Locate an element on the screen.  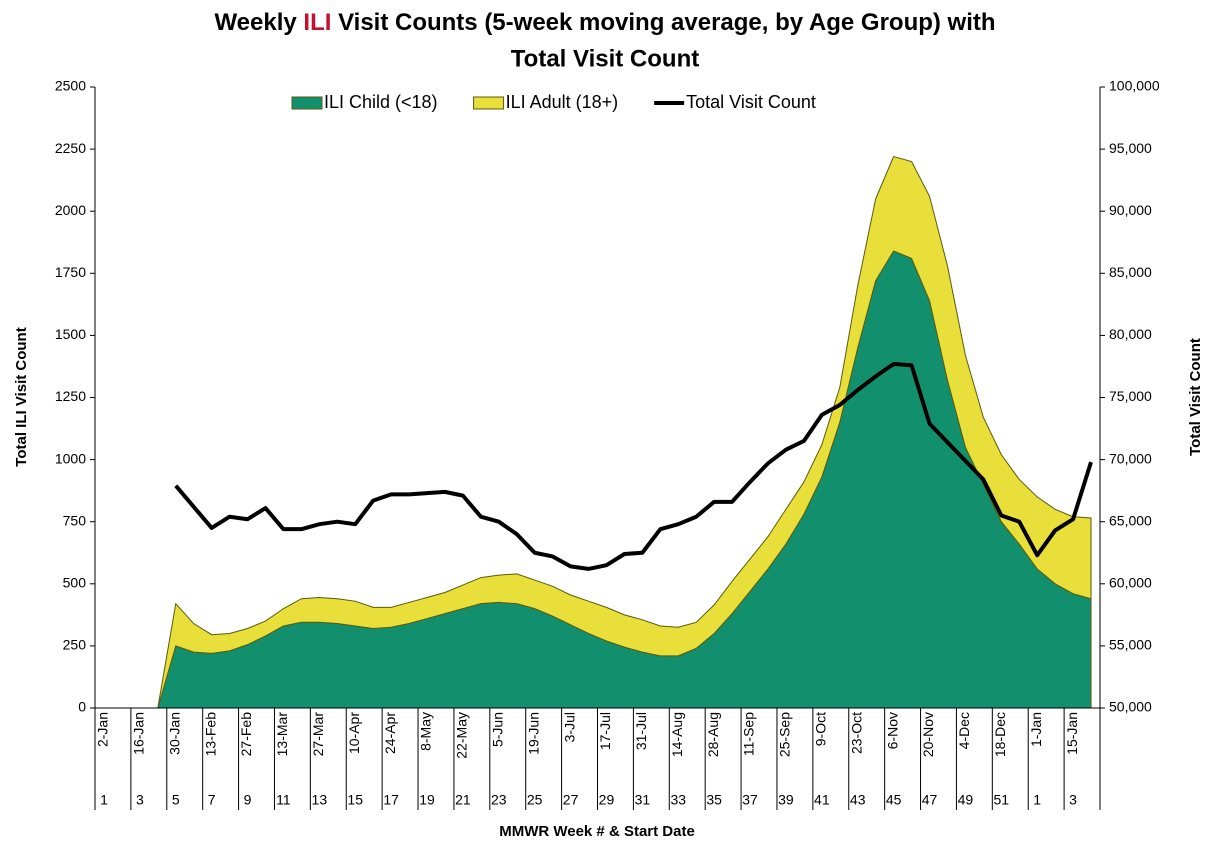
x-tick-label: 3-Jul is located at coordinates (569, 727).